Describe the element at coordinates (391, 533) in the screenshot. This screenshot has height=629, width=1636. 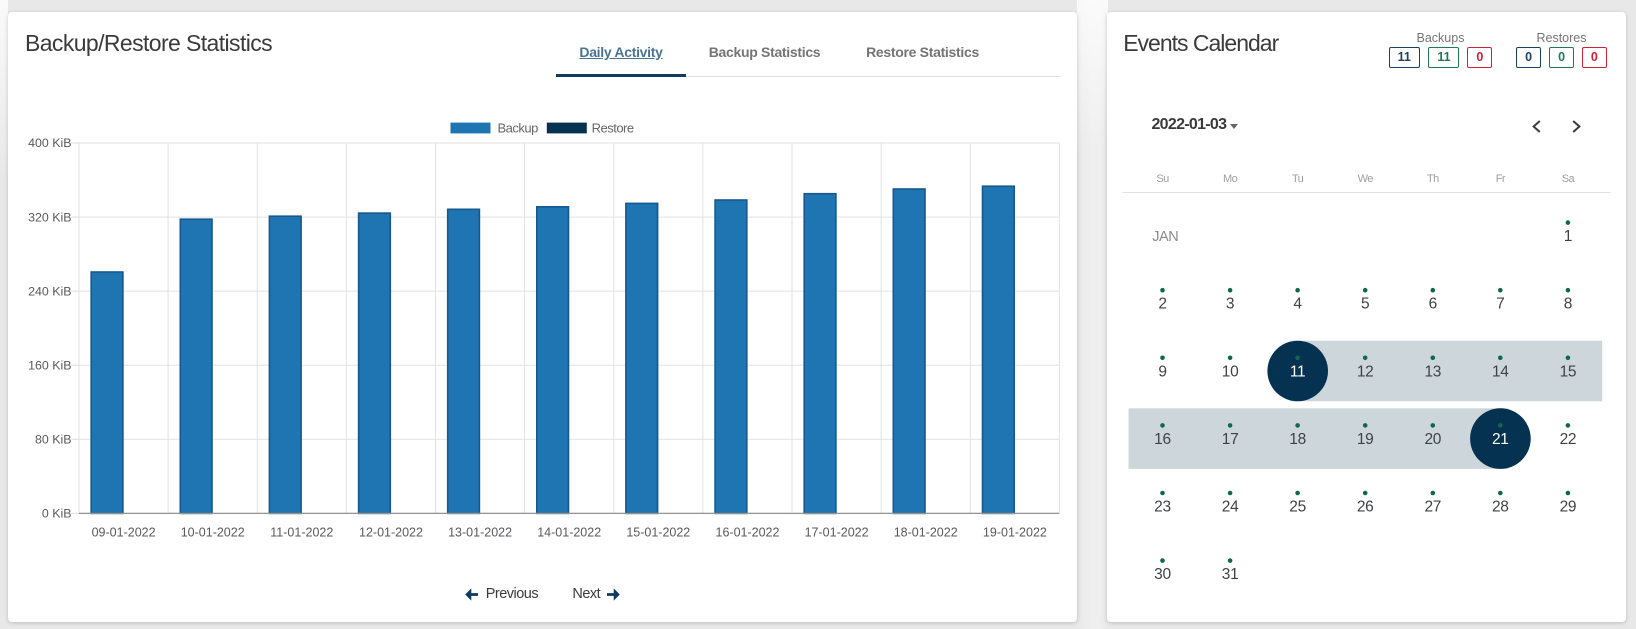
I see `svg-text: 12-01-2022` at that location.